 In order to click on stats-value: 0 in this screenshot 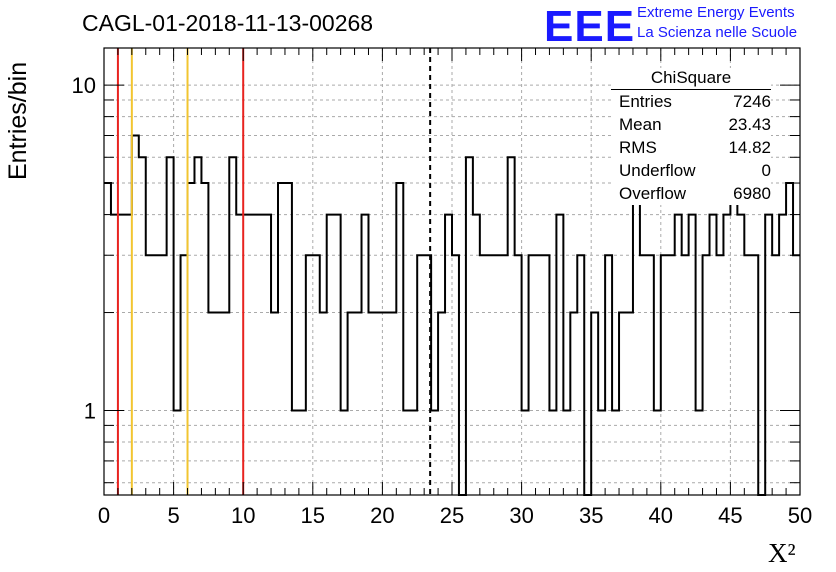, I will do `click(766, 170)`.